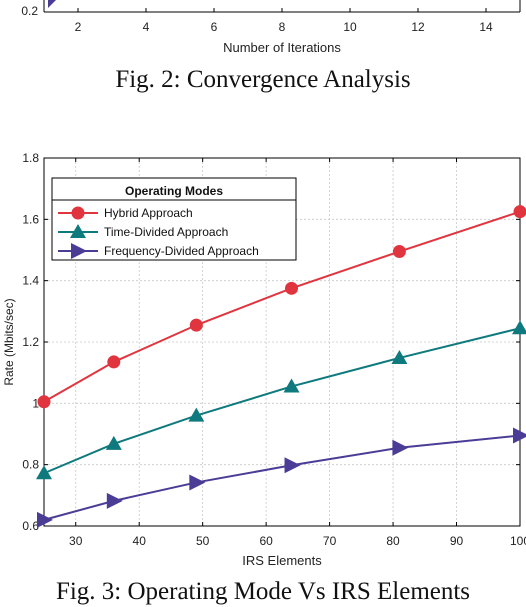 Image resolution: width=526 pixels, height=607 pixels. What do you see at coordinates (270, 27) in the screenshot?
I see `fig2-fragment: 0.2 2 4 6 8 10 12 14 Number of Iterations` at bounding box center [270, 27].